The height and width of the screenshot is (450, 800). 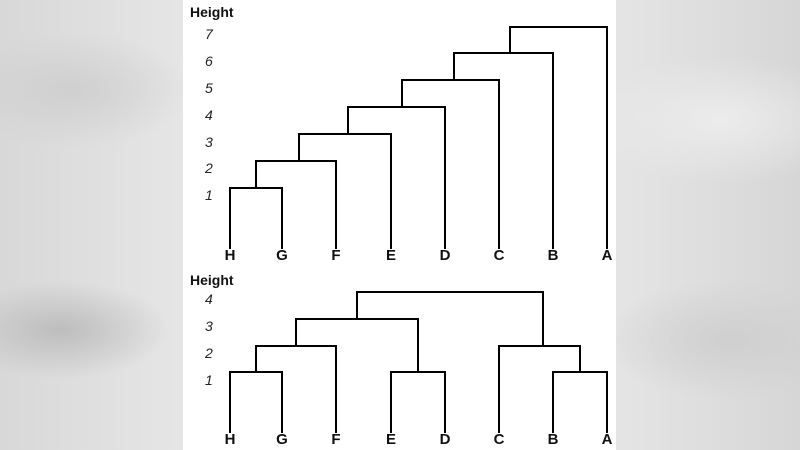 I want to click on bottom-merge-b-a, so click(x=580, y=402).